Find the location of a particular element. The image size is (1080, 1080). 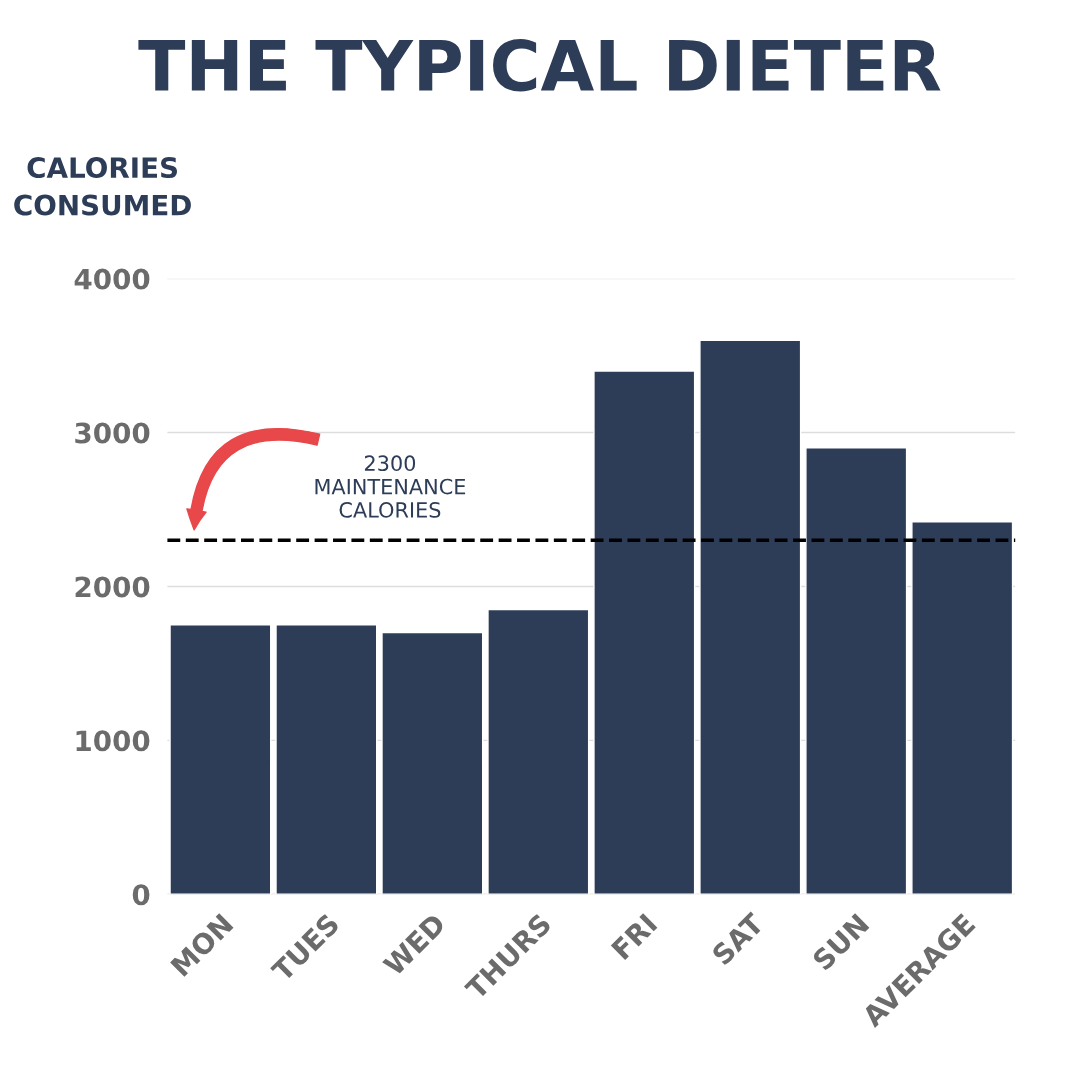

y-tick-label: 3000 is located at coordinates (112, 433).